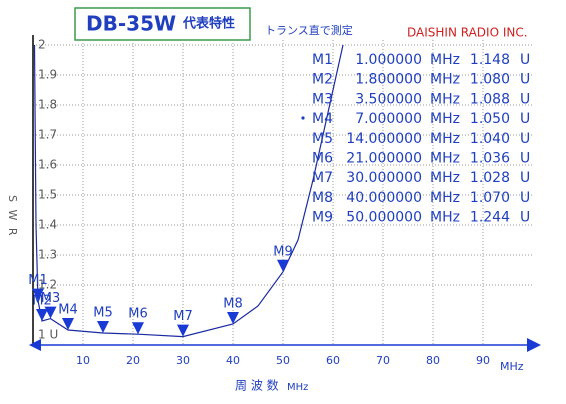 Image resolution: width=566 pixels, height=404 pixels. What do you see at coordinates (322, 139) in the screenshot?
I see `table-name: M5` at bounding box center [322, 139].